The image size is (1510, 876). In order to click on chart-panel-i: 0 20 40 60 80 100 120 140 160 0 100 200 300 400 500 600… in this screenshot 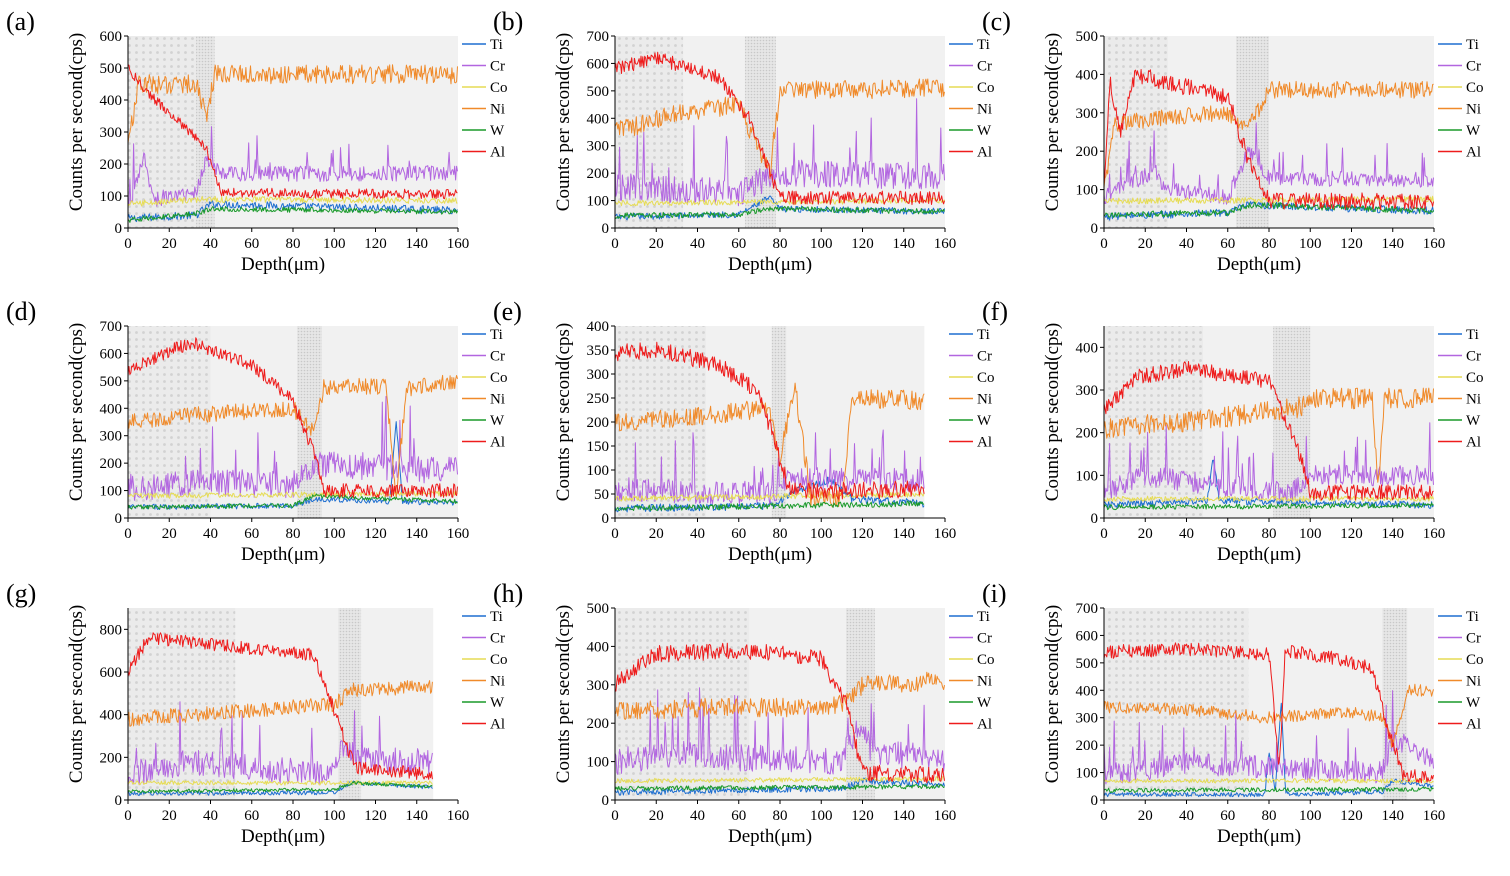, I will do `click(1233, 713)`.